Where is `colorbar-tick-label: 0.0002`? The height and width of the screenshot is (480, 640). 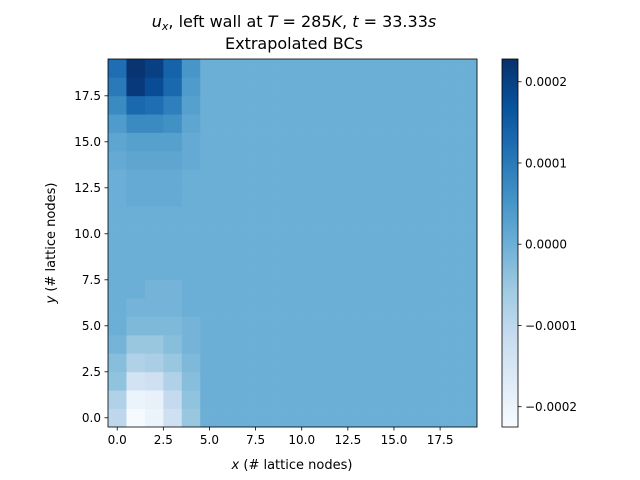
colorbar-tick-label: 0.0002 is located at coordinates (546, 82).